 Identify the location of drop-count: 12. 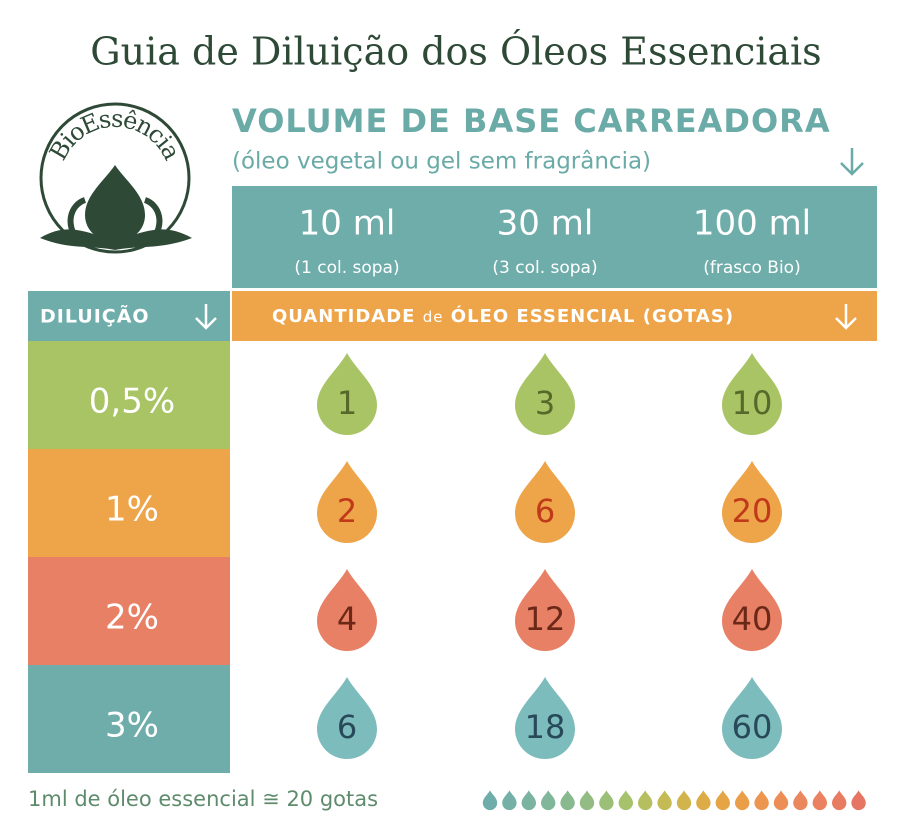
(545, 619).